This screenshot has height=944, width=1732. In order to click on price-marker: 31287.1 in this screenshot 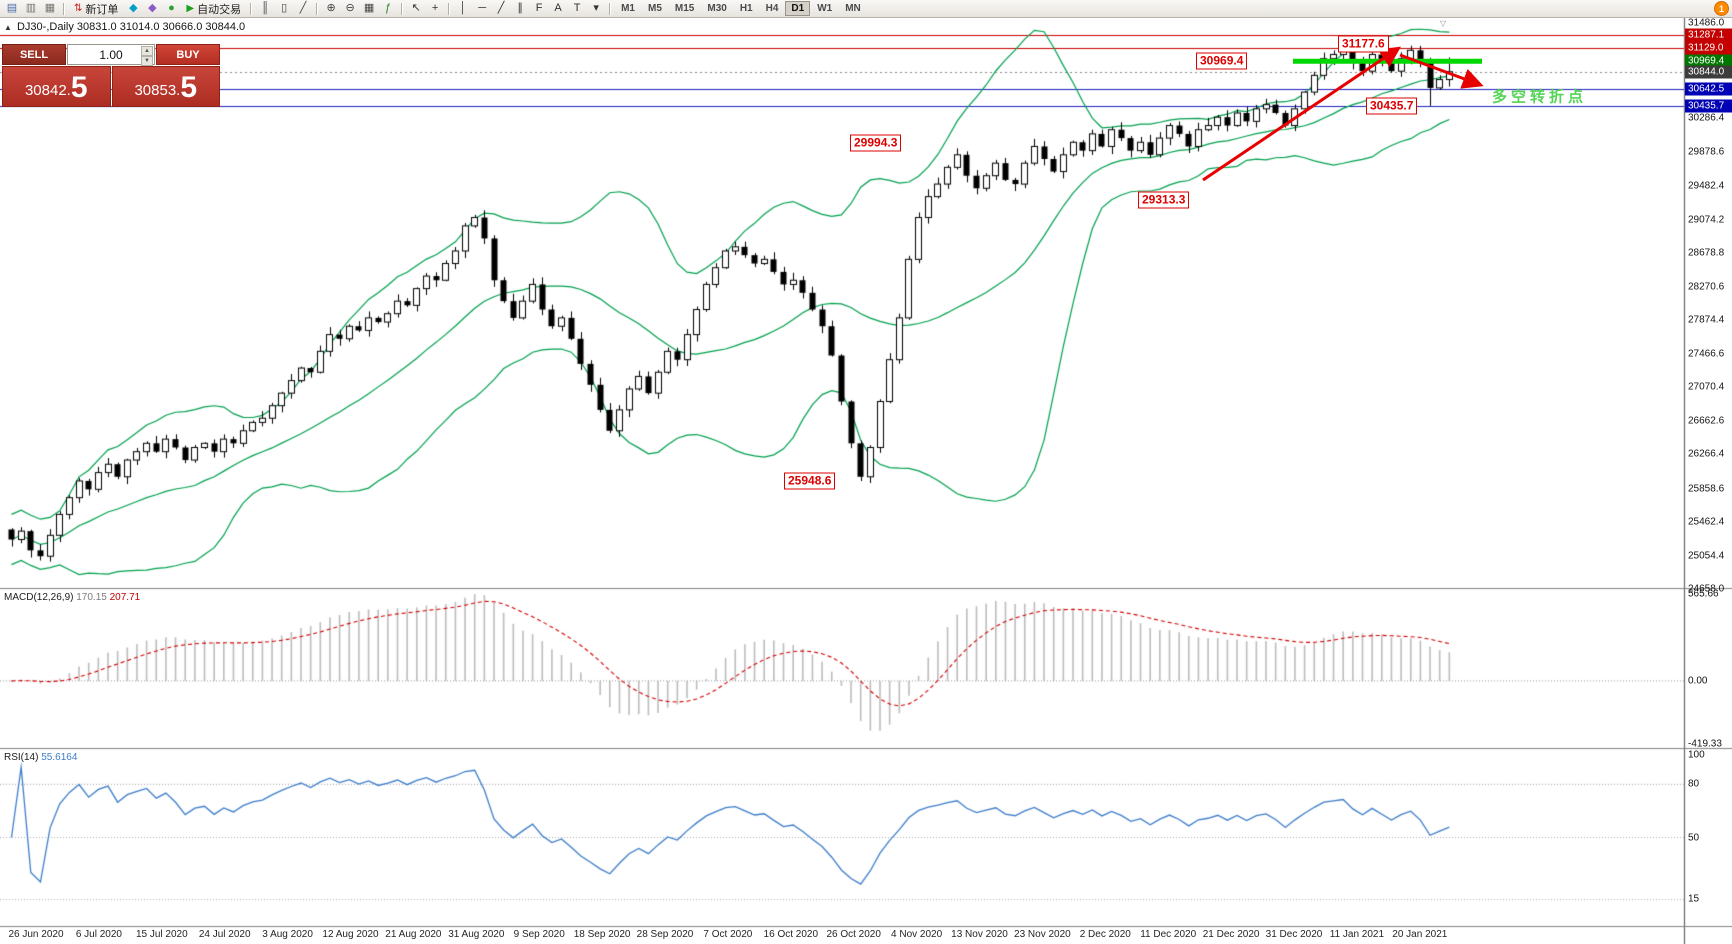, I will do `click(1708, 35)`.